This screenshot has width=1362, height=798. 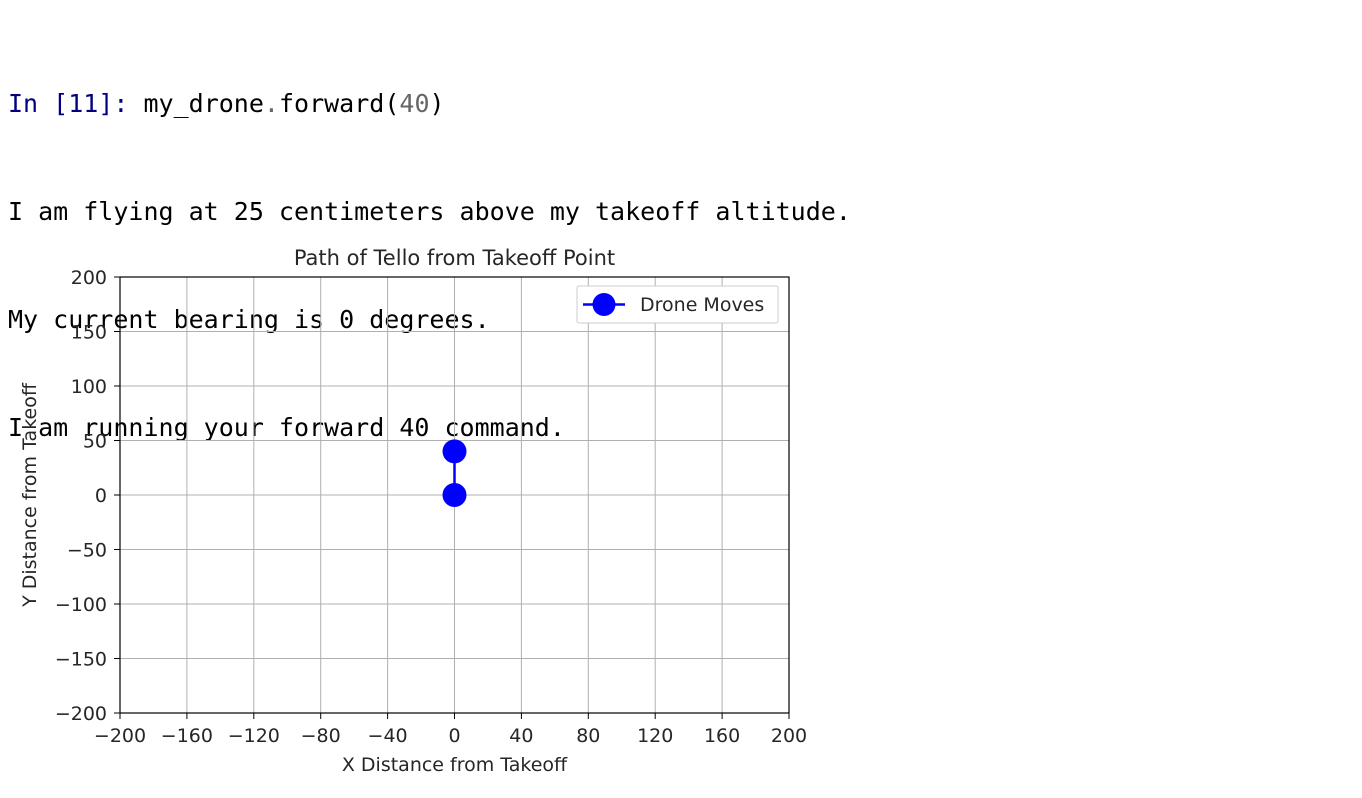 What do you see at coordinates (604, 304) in the screenshot?
I see `legend-marker` at bounding box center [604, 304].